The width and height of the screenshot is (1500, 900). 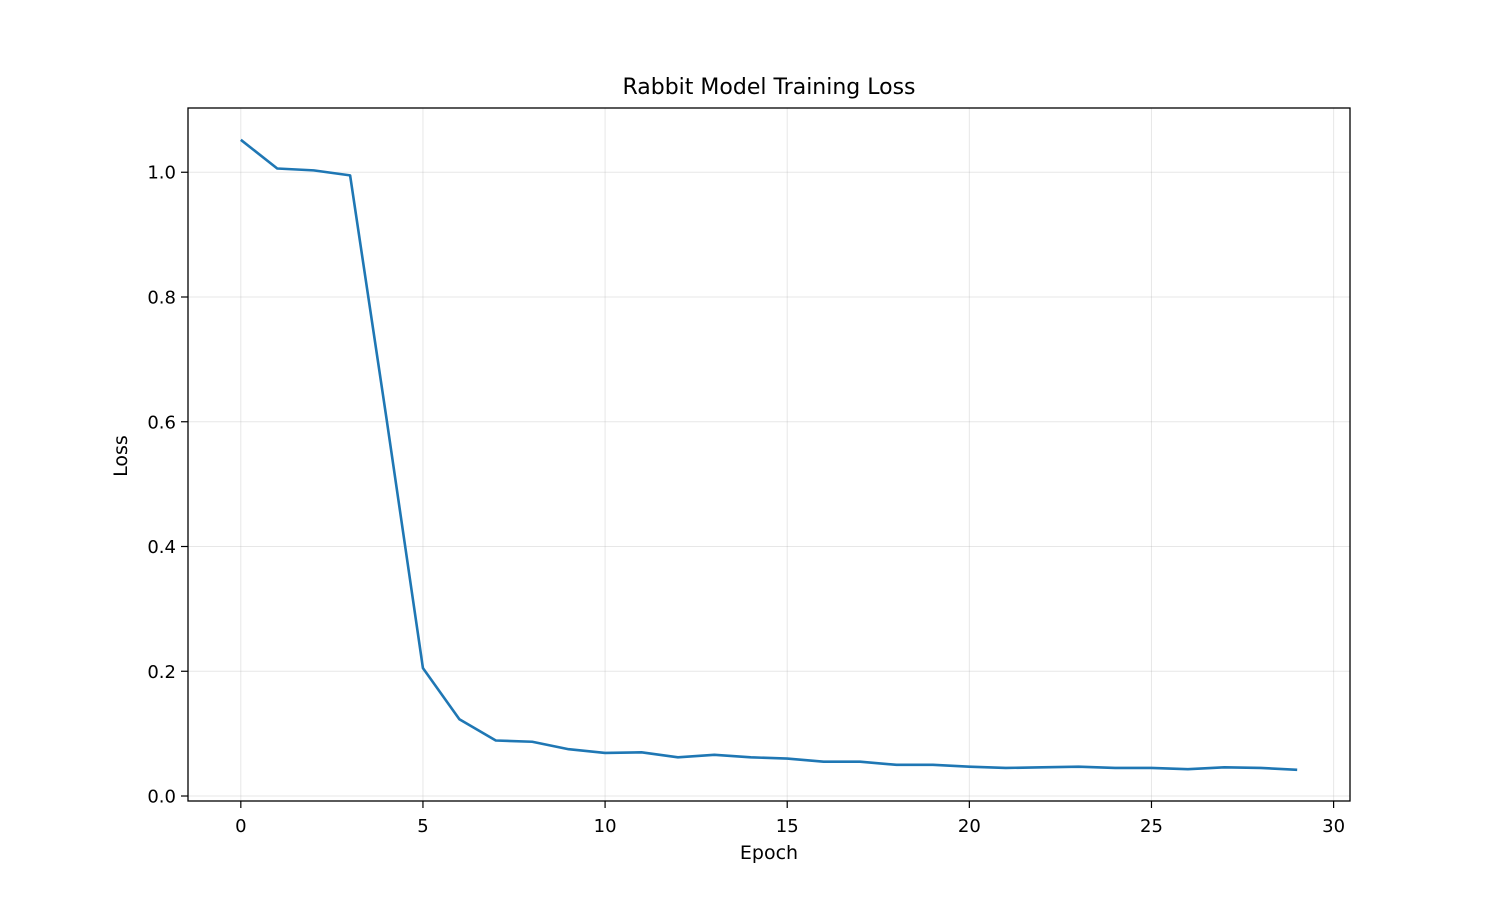 What do you see at coordinates (161, 797) in the screenshot?
I see `y-tick-label: 0.0` at bounding box center [161, 797].